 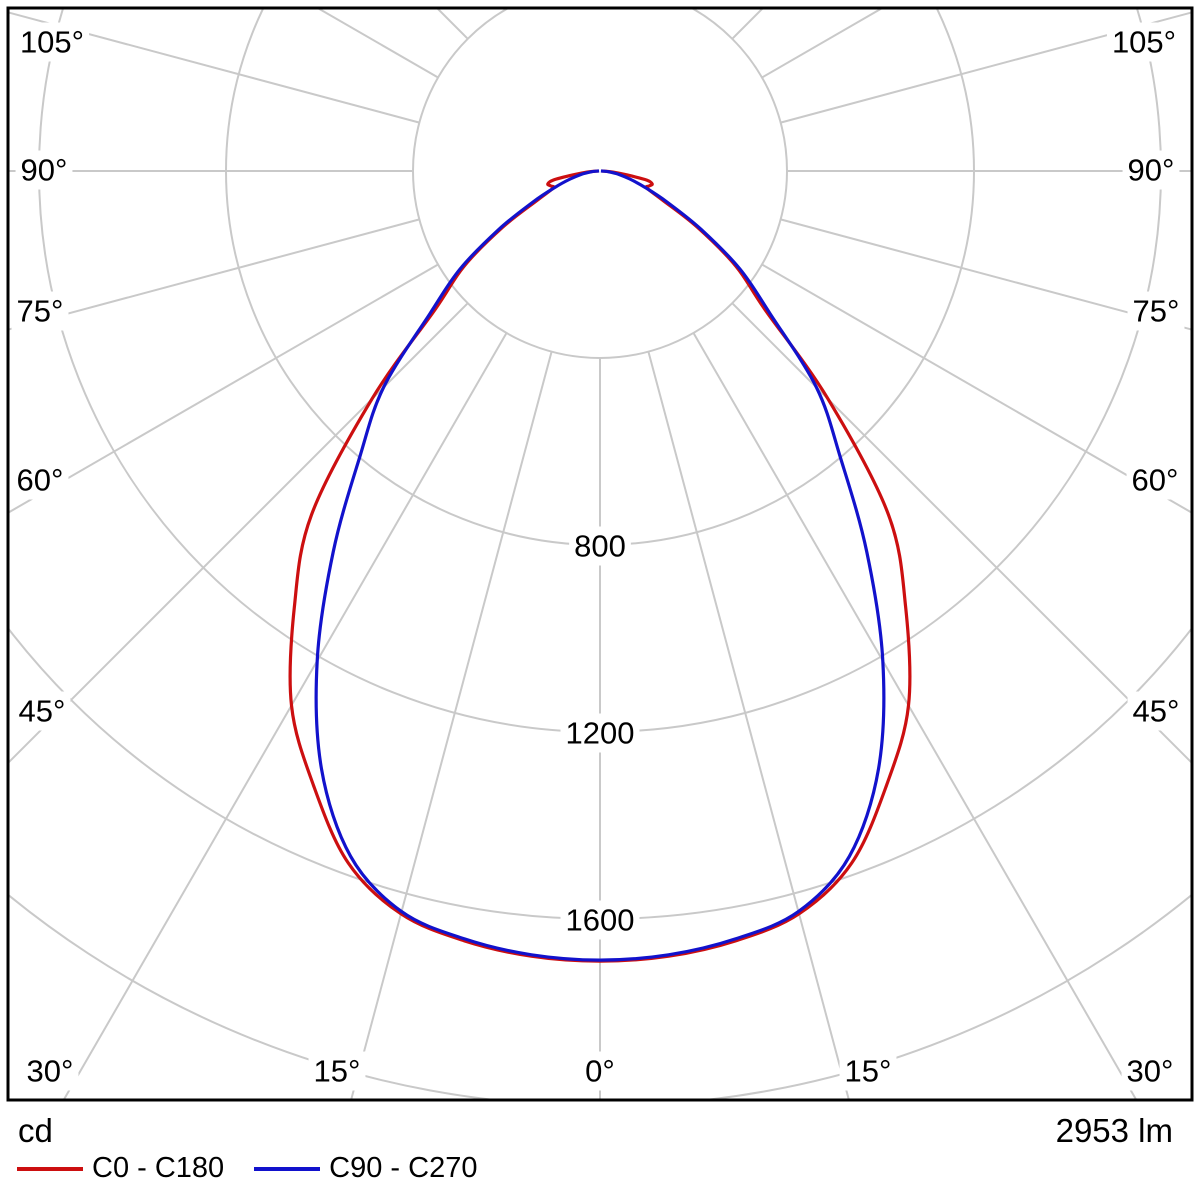 I want to click on luminous-flux-value: 2953 lm, so click(x=1114, y=1130).